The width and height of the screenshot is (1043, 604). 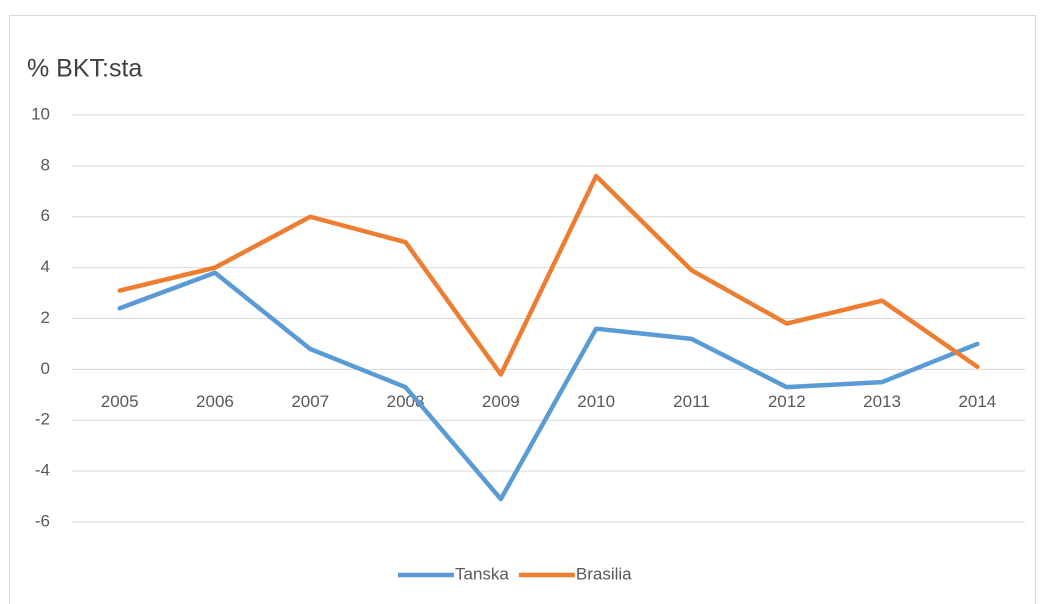 What do you see at coordinates (45, 317) in the screenshot?
I see `y-tick-label: 2` at bounding box center [45, 317].